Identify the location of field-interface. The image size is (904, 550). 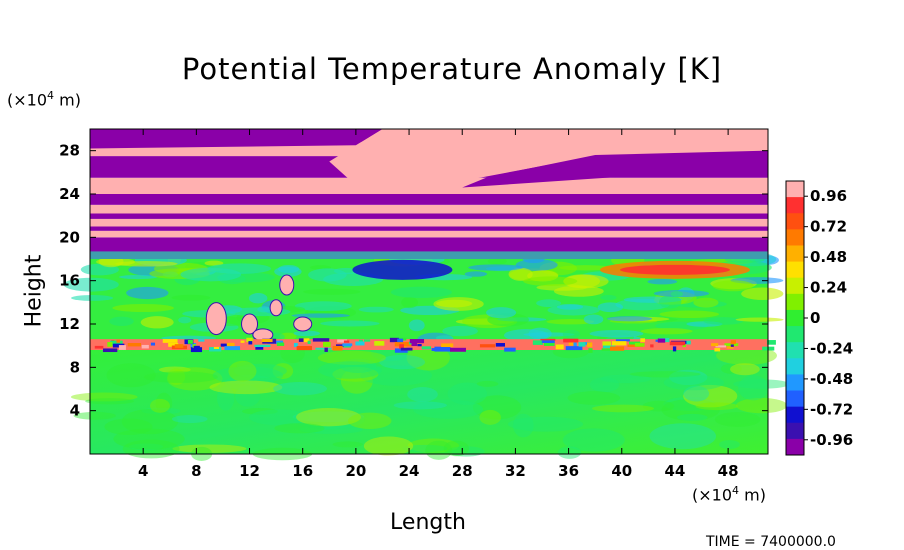
(429, 344).